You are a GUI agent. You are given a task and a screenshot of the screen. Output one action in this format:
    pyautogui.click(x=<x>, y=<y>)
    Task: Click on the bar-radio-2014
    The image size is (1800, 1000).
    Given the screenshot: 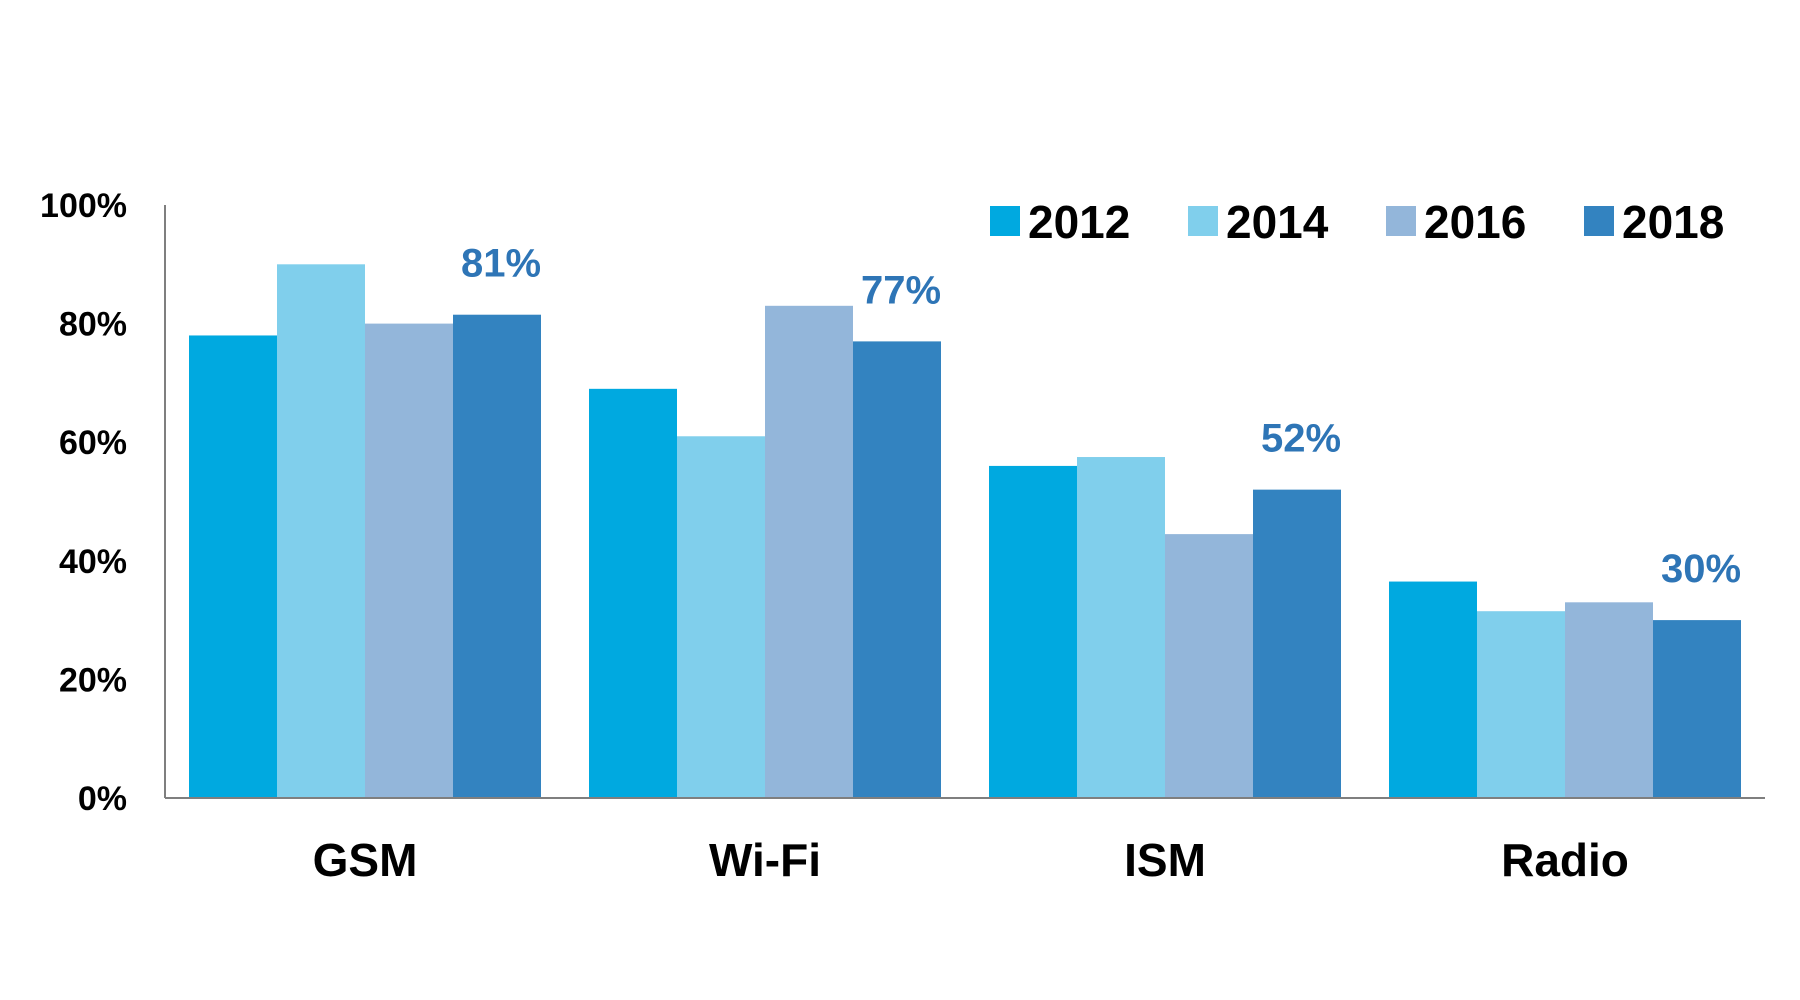 What is the action you would take?
    pyautogui.click(x=1521, y=704)
    